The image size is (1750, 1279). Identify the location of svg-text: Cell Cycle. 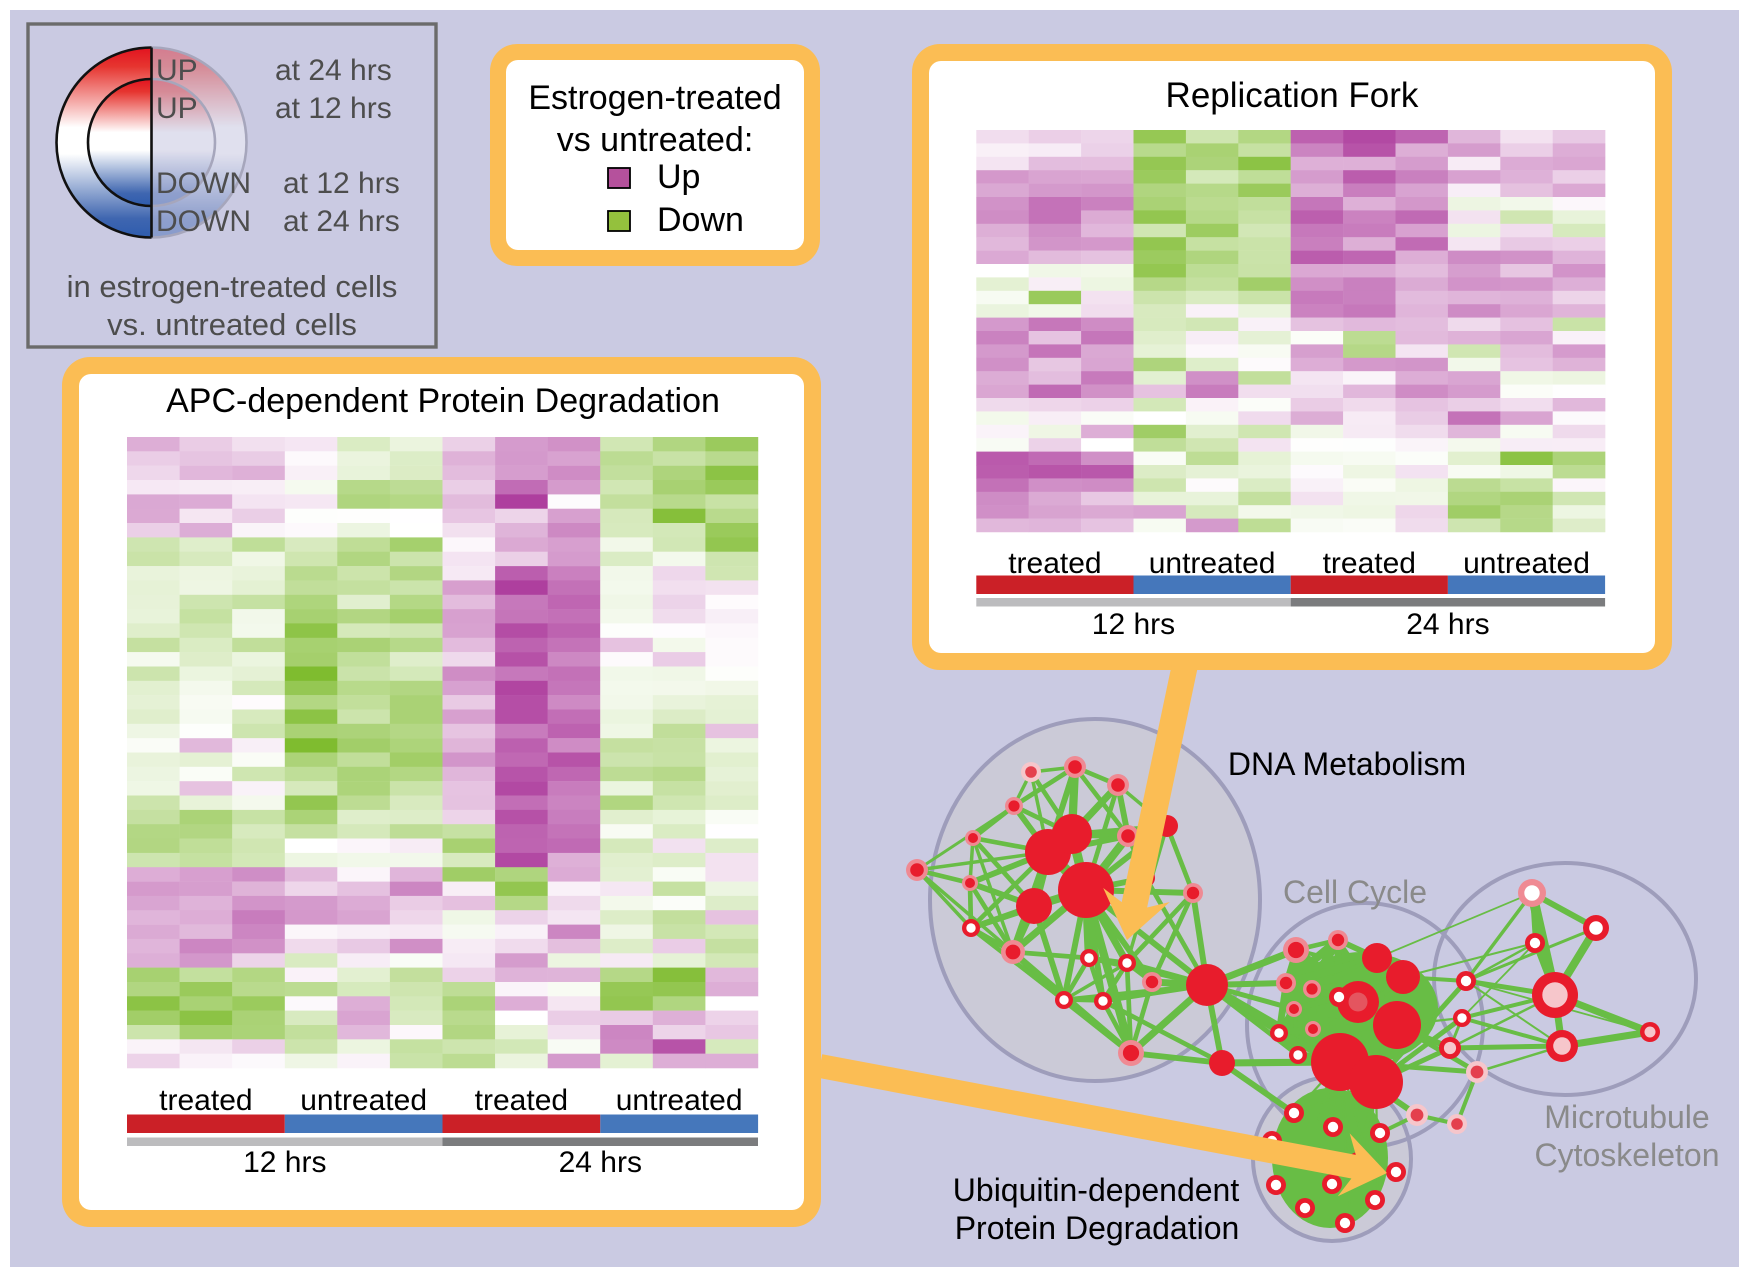
(1355, 892).